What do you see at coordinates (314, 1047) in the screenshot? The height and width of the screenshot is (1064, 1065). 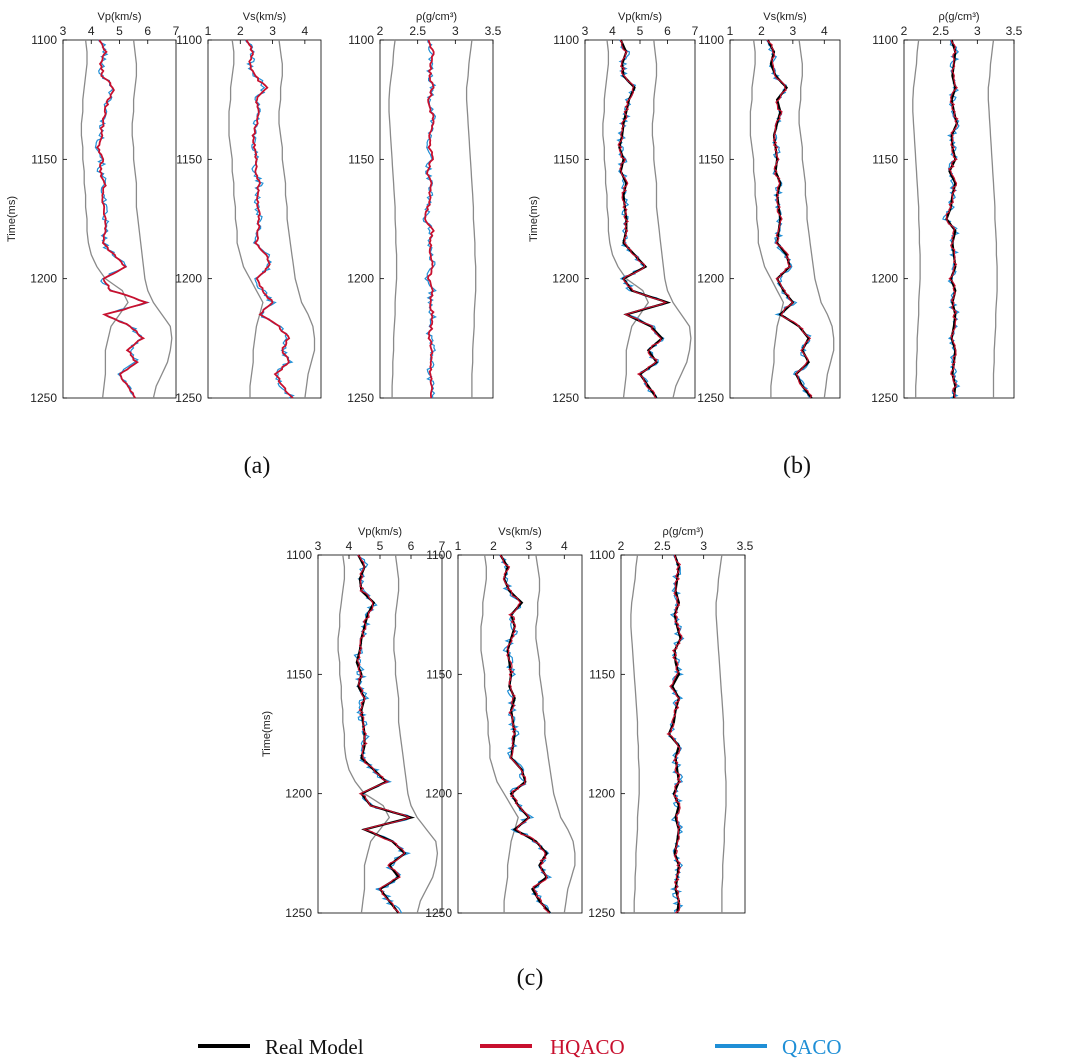 I see `legend-label-real-model: Real Model` at bounding box center [314, 1047].